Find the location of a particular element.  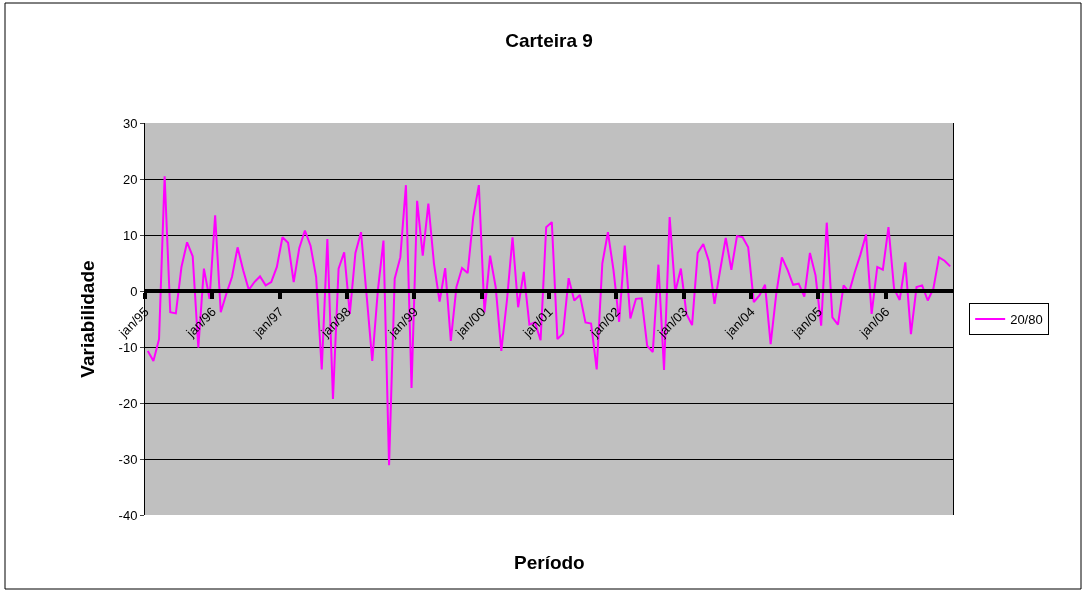

y-tick-label: 20 is located at coordinates (130, 179).